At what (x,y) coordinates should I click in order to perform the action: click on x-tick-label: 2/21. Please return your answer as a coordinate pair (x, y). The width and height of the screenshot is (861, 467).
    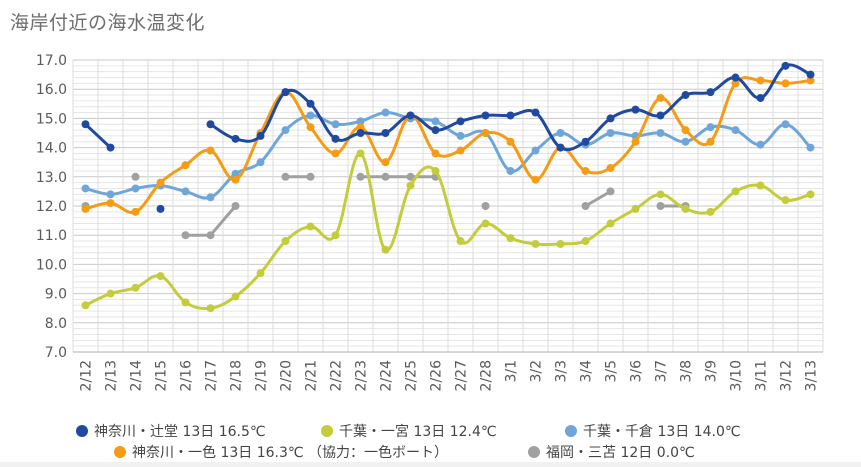
    Looking at the image, I should click on (312, 375).